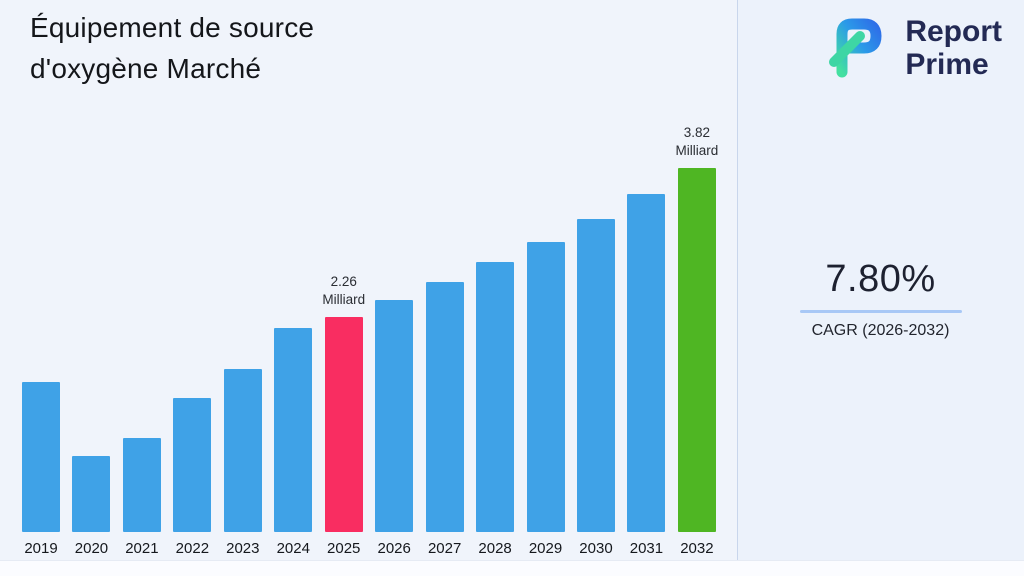 This screenshot has width=1024, height=576. I want to click on bar-column-2031: 2031, so click(646, 298).